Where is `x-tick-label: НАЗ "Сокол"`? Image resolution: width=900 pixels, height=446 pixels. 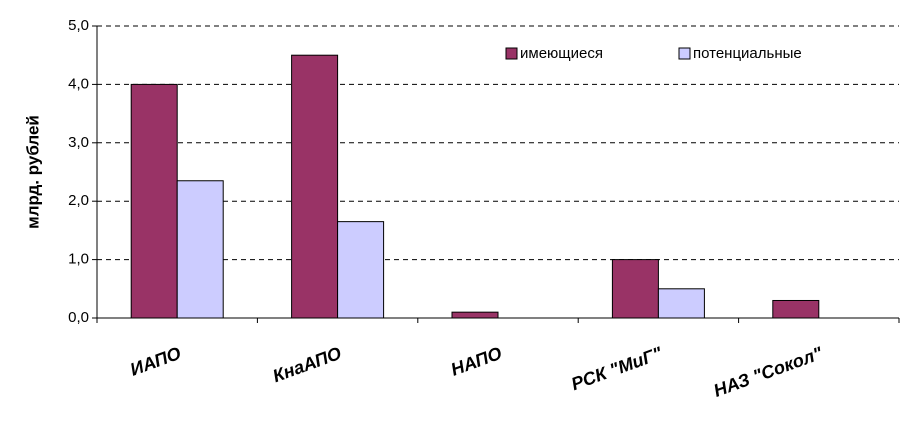 x-tick-label: НАЗ "Сокол" is located at coordinates (768, 372).